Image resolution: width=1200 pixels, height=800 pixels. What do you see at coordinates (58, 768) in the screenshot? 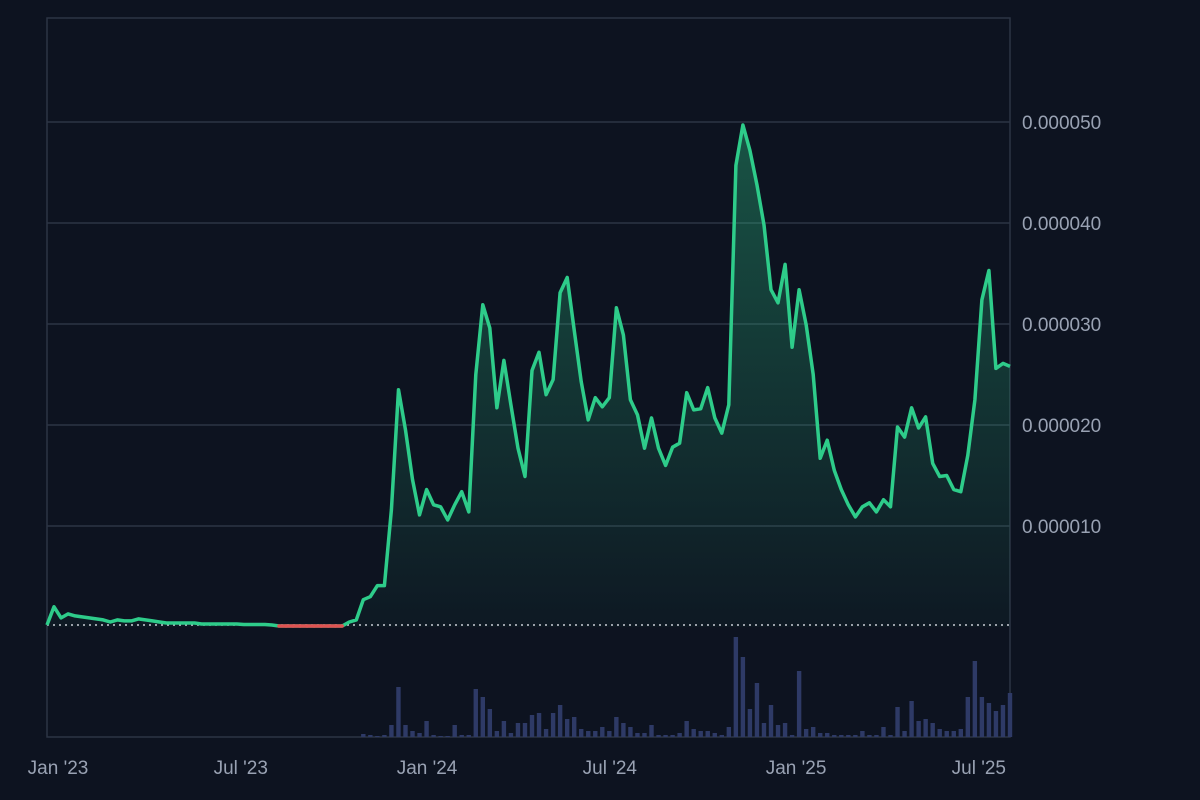
I see `x-tick-label: Jan '23` at bounding box center [58, 768].